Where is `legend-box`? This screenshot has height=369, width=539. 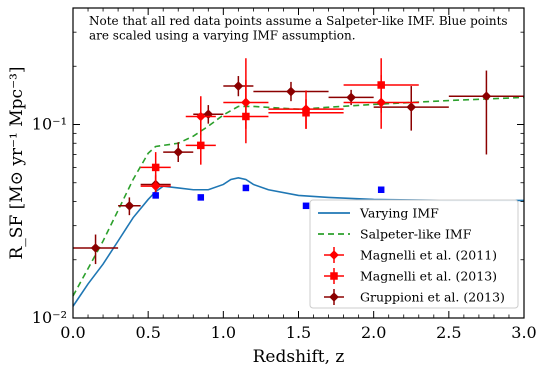 legend-box is located at coordinates (414, 254).